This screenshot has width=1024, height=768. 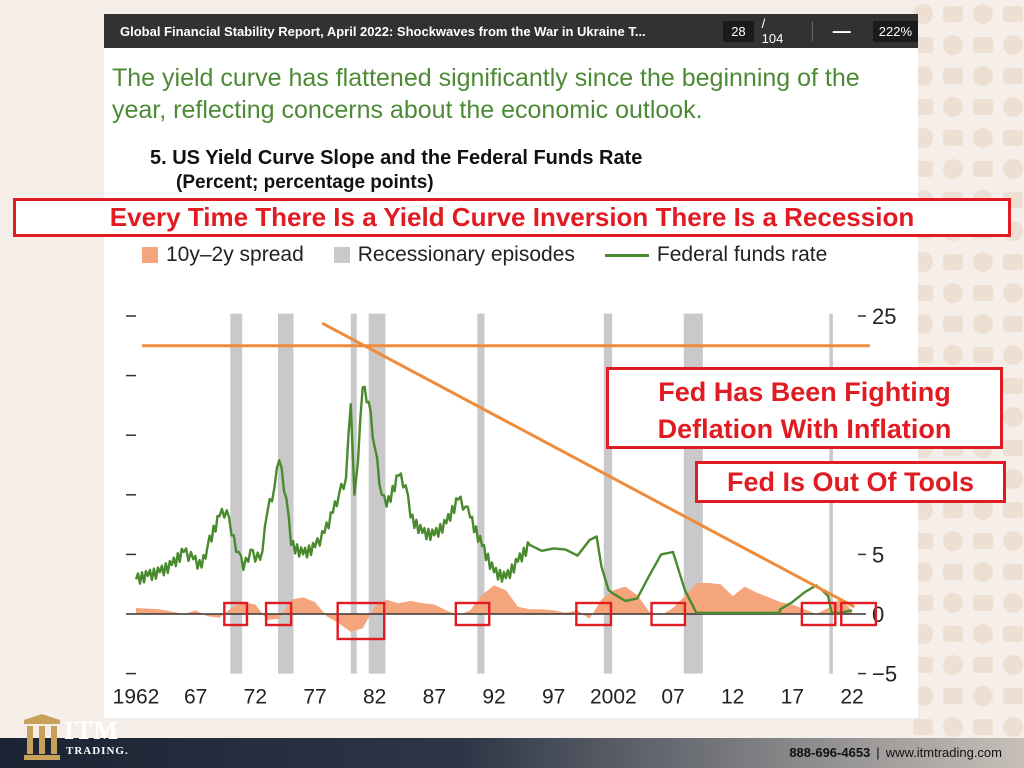 What do you see at coordinates (830, 752) in the screenshot?
I see `footer-phone: 888-696-4653` at bounding box center [830, 752].